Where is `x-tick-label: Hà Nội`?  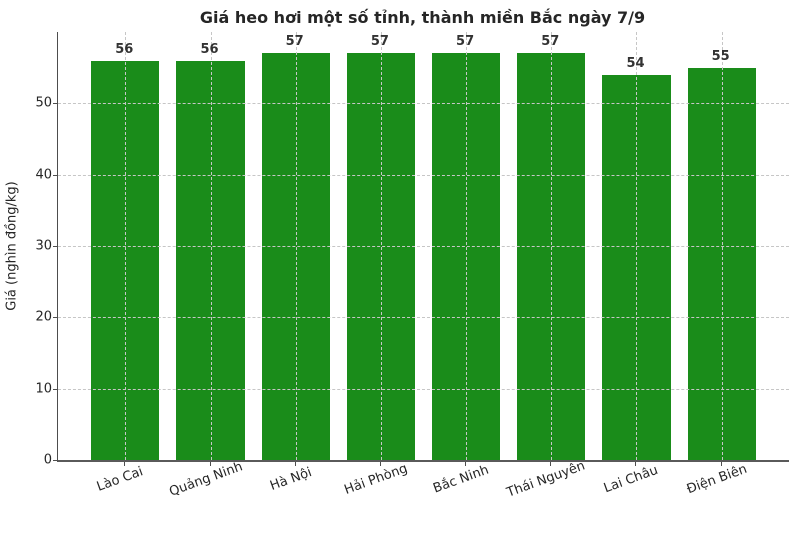 x-tick-label: Hà Nội is located at coordinates (290, 479).